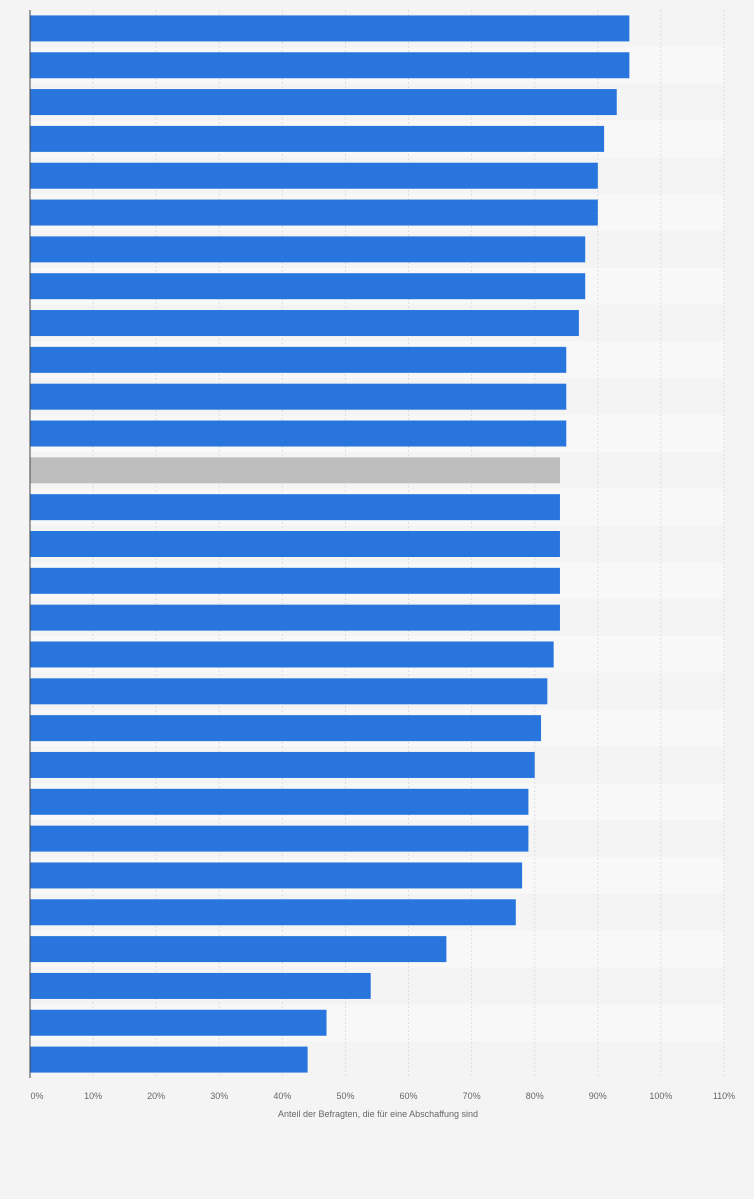 The height and width of the screenshot is (1199, 754). I want to click on x-tick-label: 80%, so click(535, 1096).